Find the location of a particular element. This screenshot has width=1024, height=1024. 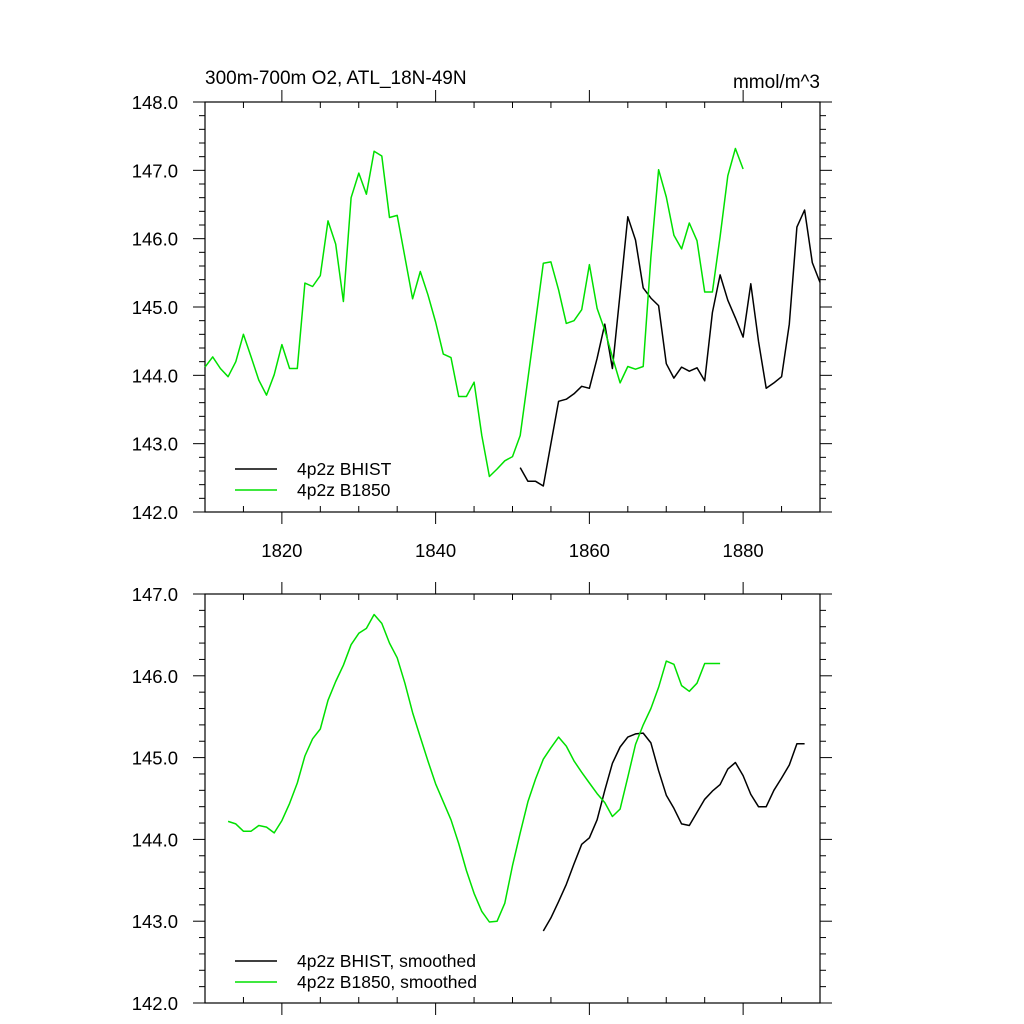

legend-label: 4p2z BHIST is located at coordinates (344, 469).